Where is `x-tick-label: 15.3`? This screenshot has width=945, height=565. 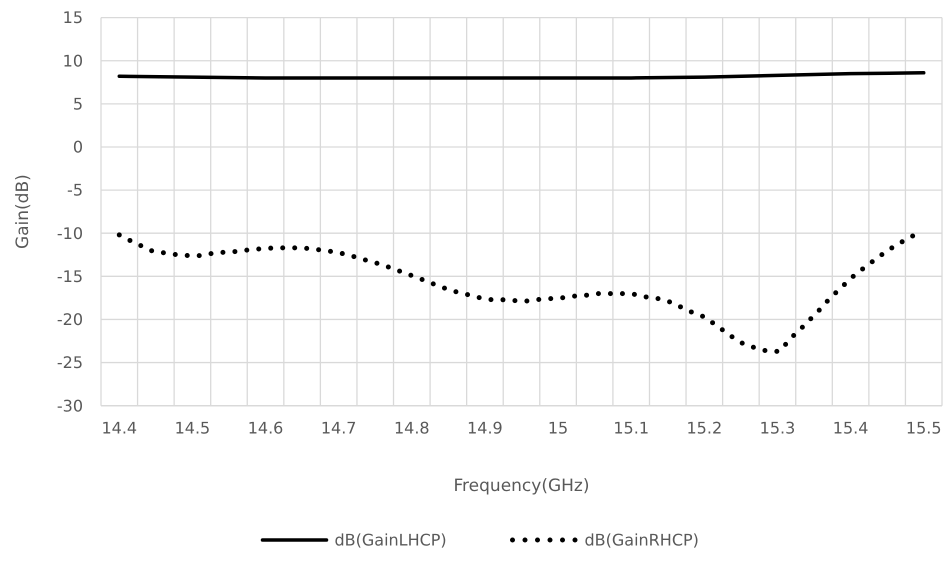
x-tick-label: 15.3 is located at coordinates (778, 428).